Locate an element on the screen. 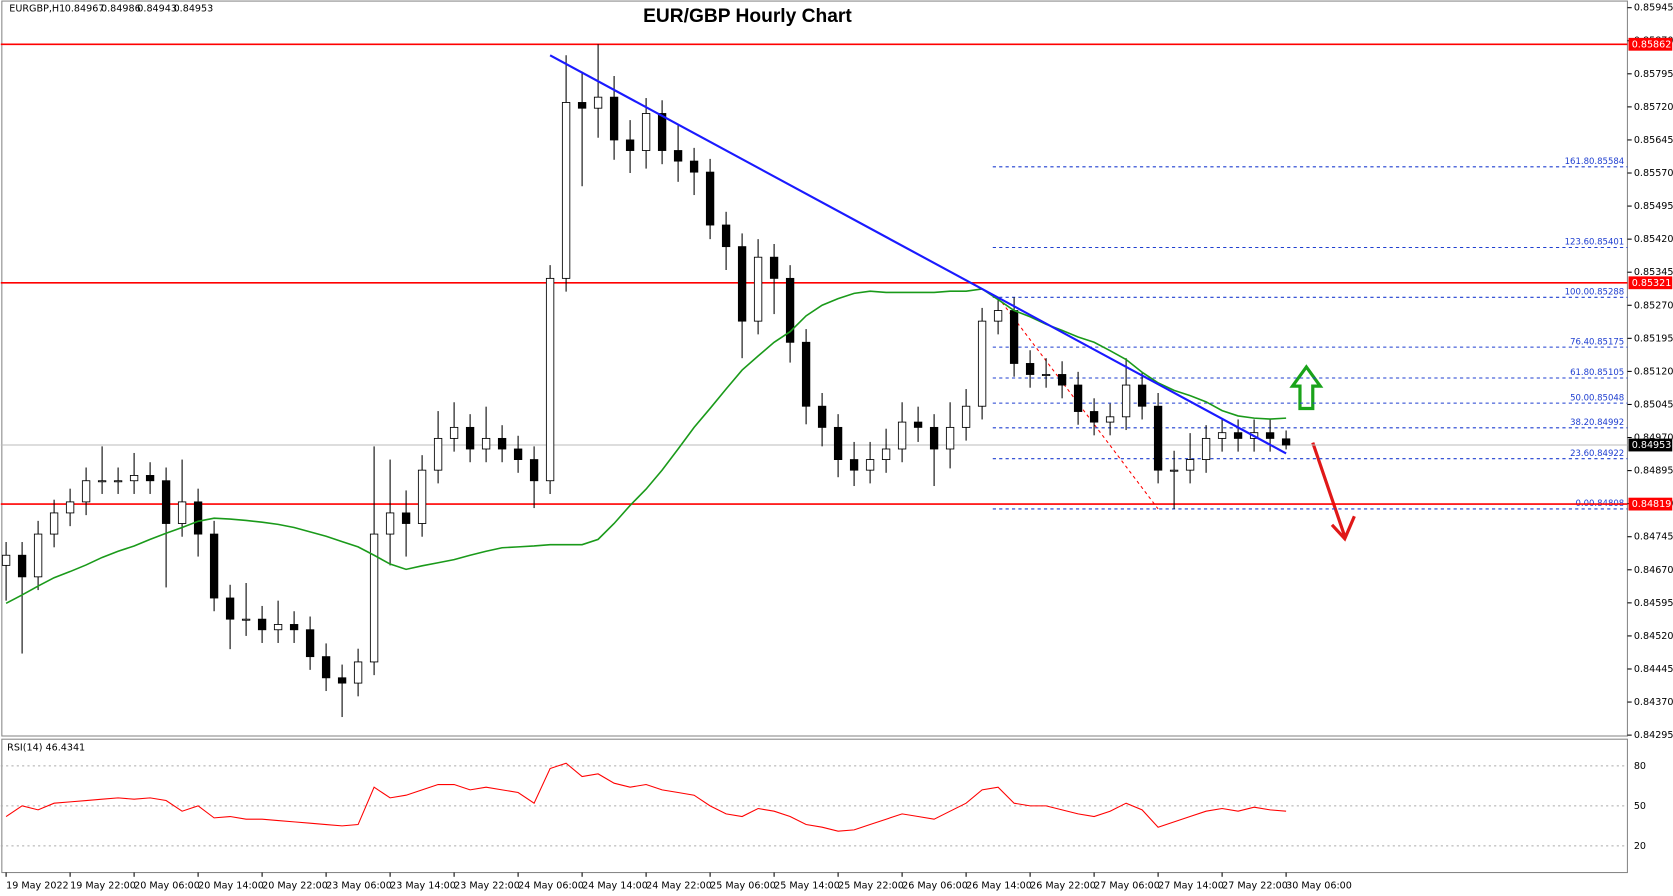 The width and height of the screenshot is (1673, 896). y-tick-label: 0.84670 is located at coordinates (1653, 570).